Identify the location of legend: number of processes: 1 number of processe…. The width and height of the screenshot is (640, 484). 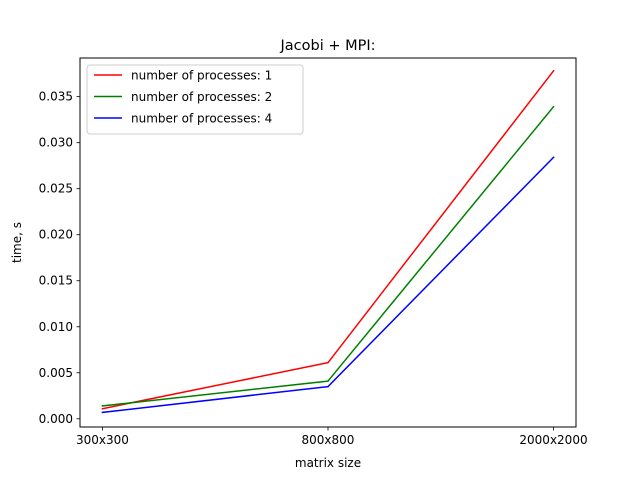
(195, 99).